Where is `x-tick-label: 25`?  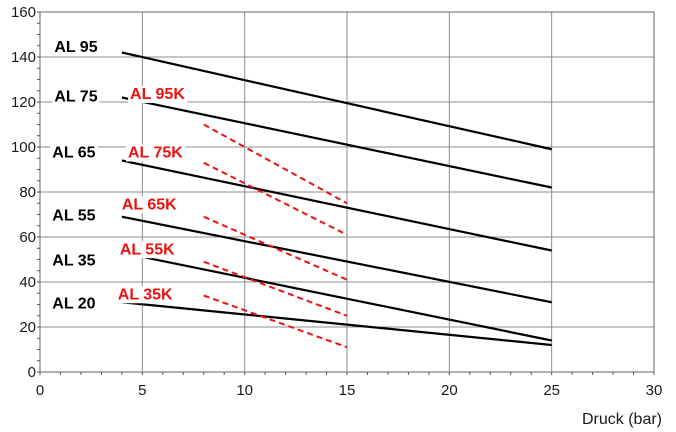 x-tick-label: 25 is located at coordinates (551, 390).